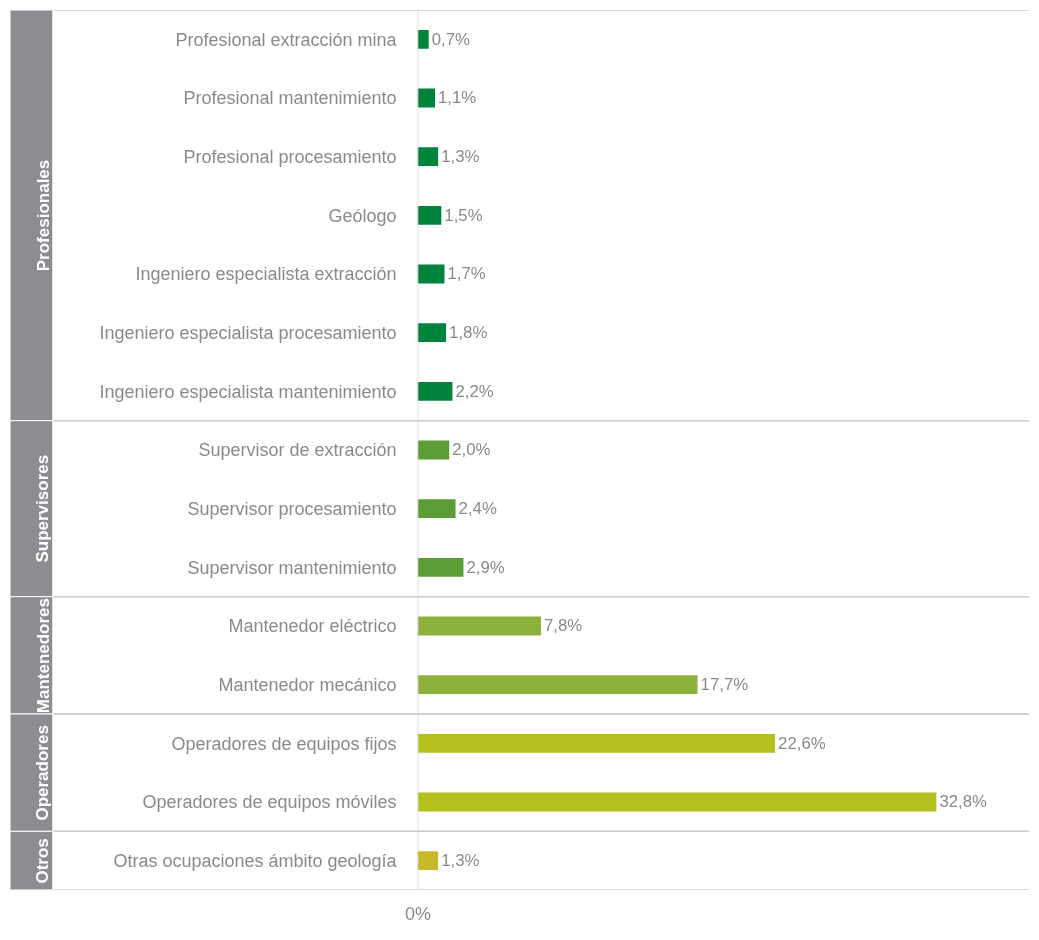  What do you see at coordinates (471, 450) in the screenshot?
I see `data-label: 2,0%` at bounding box center [471, 450].